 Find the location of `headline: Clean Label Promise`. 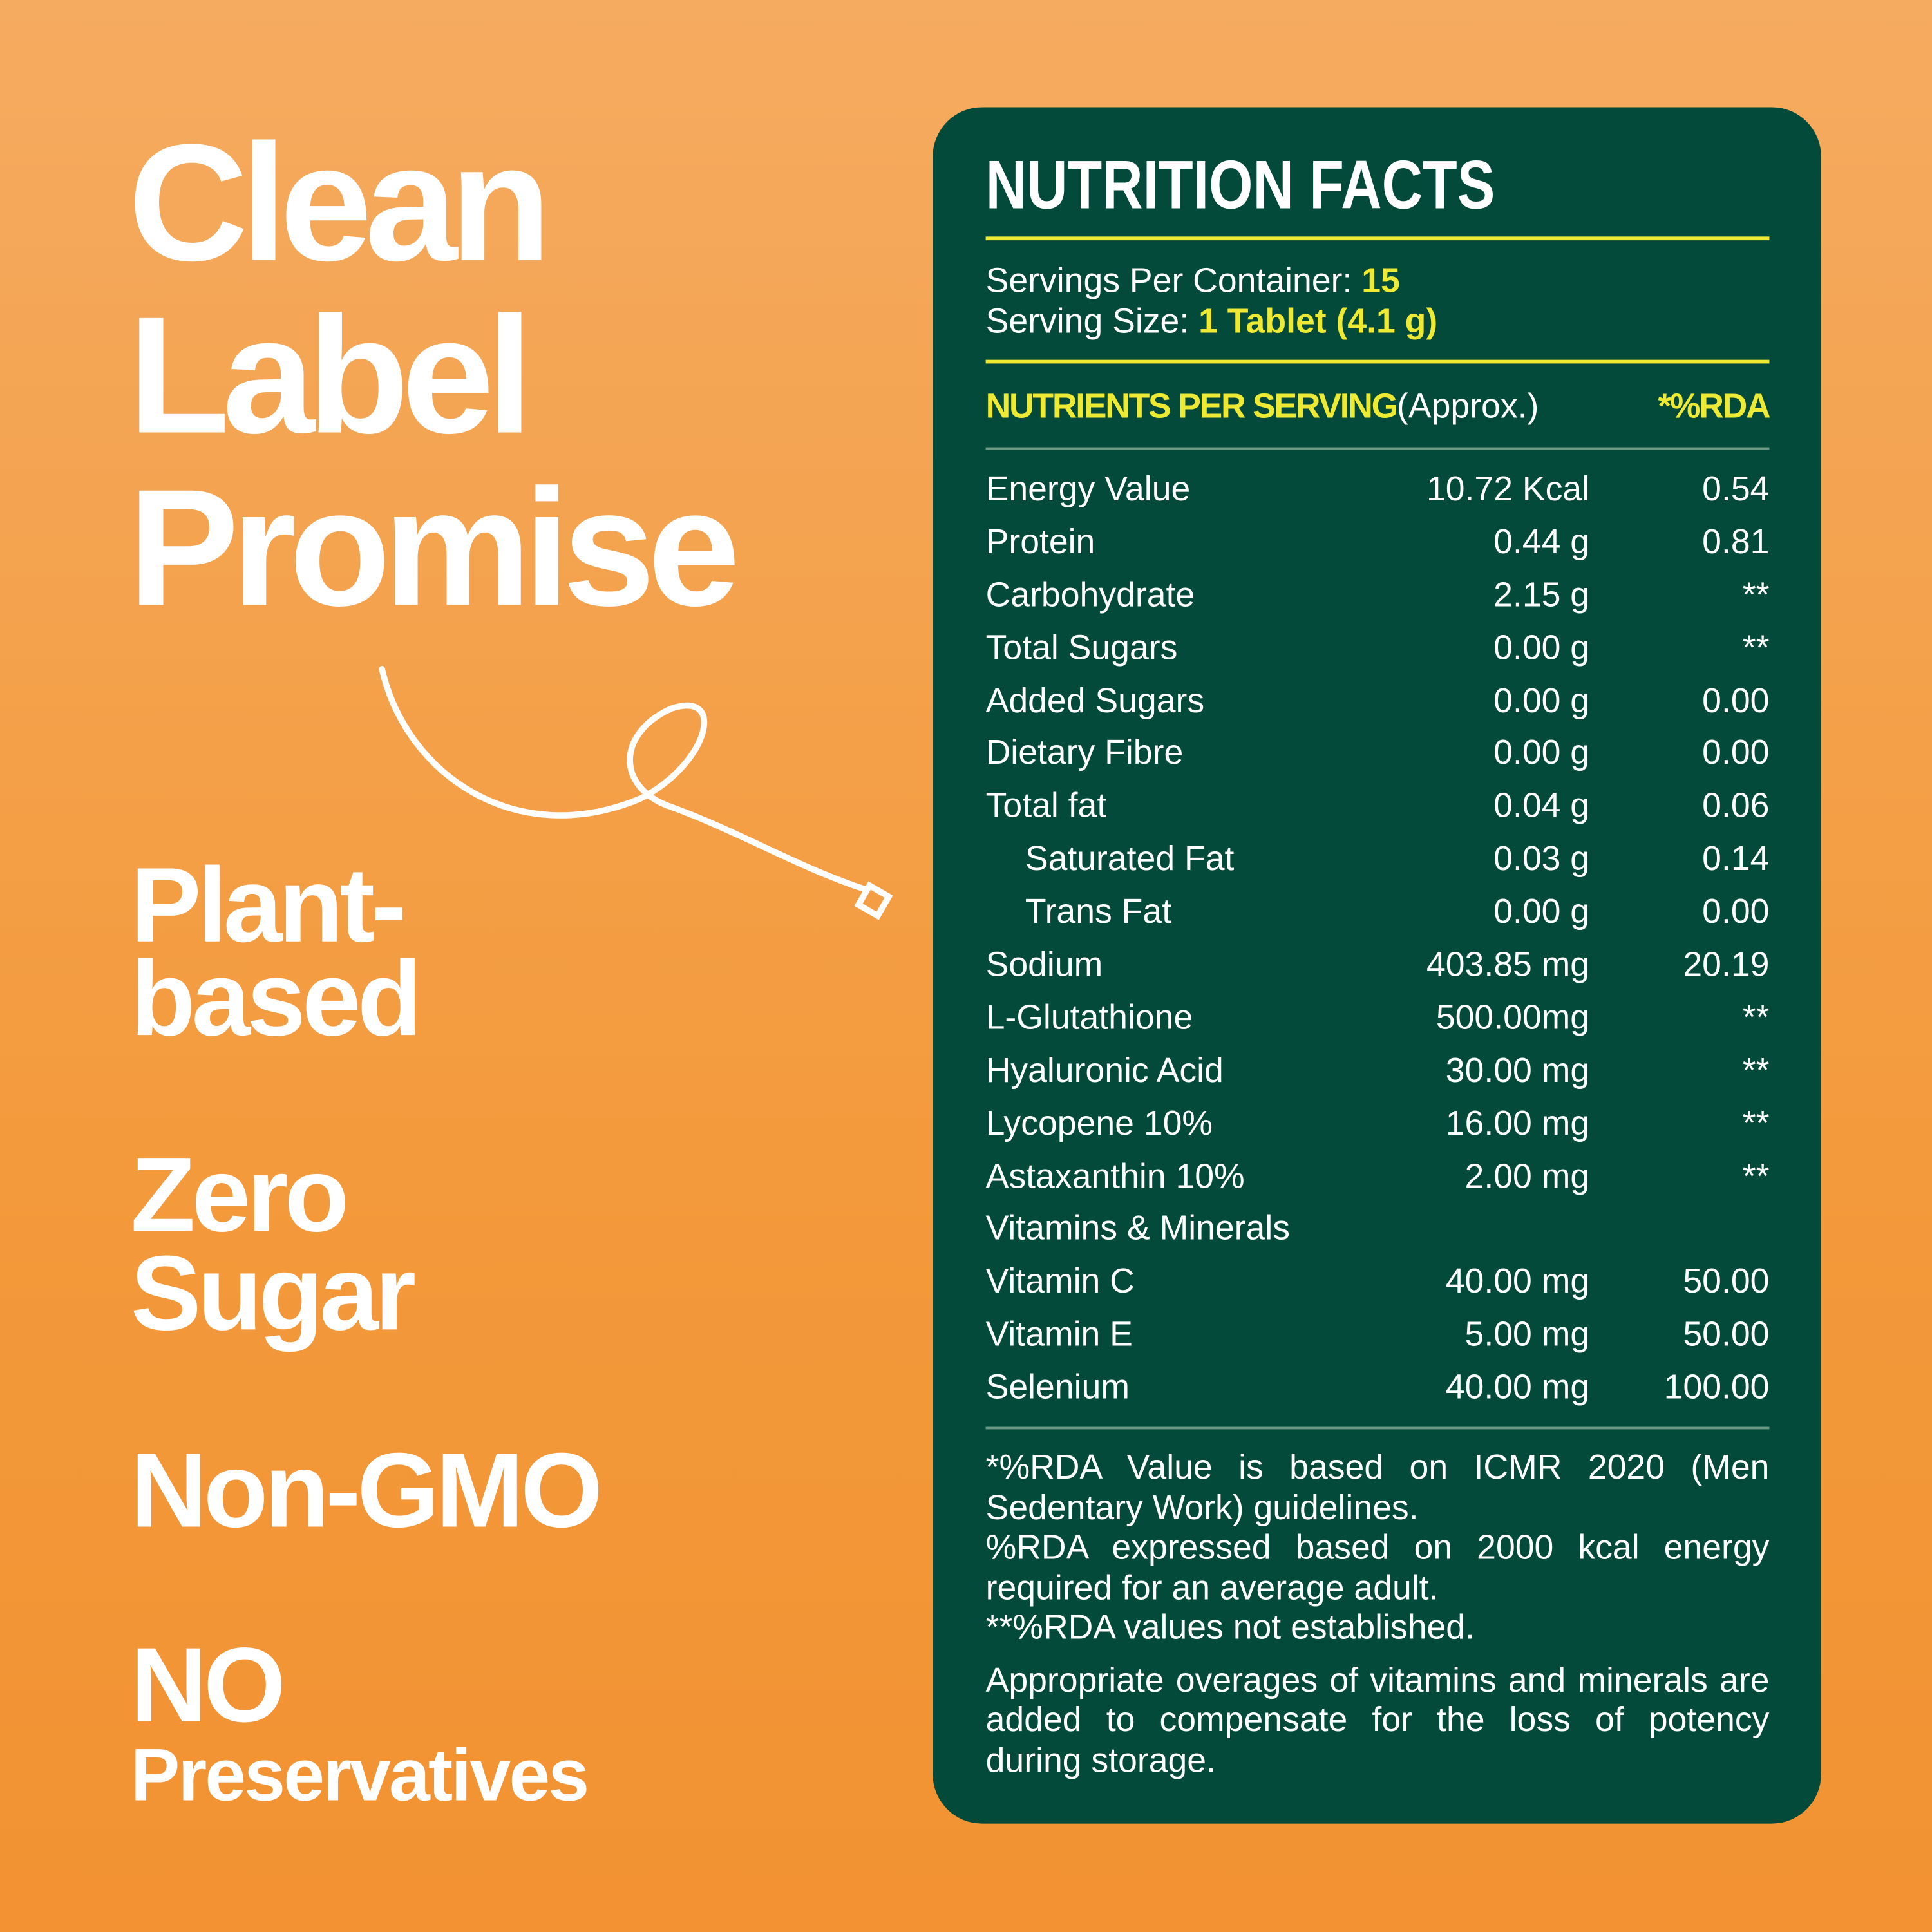

headline: Clean Label Promise is located at coordinates (434, 375).